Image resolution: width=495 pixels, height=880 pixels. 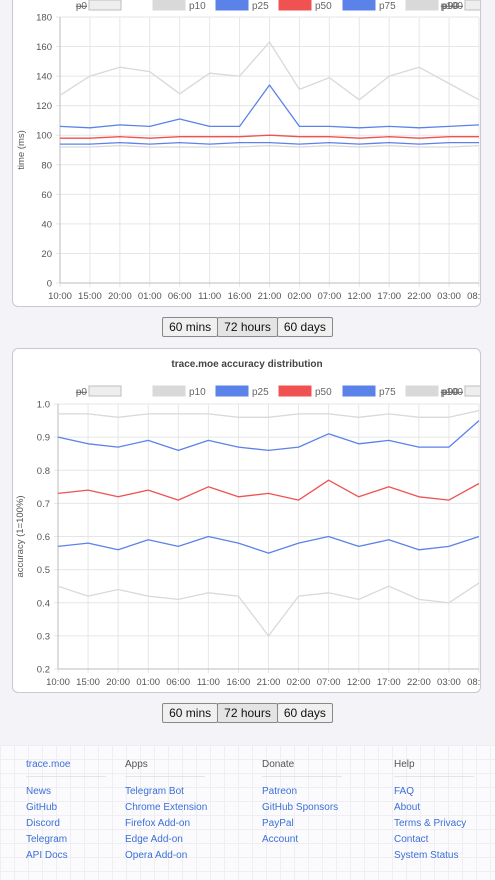 I want to click on y-tick-label: 60, so click(x=46, y=195).